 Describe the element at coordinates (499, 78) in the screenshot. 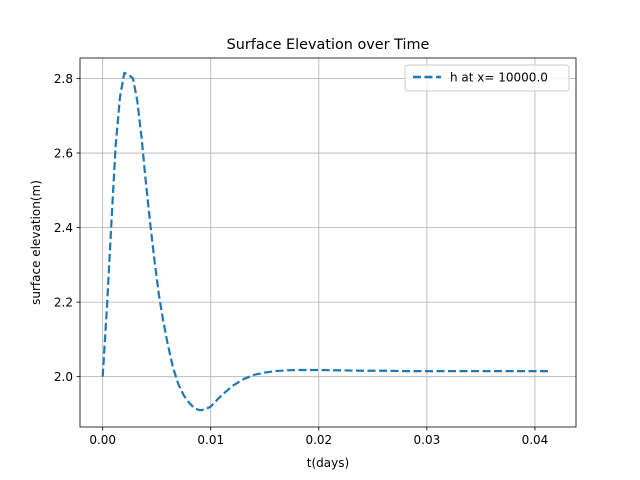

I see `legend-label: h at x= 10000.0` at that location.